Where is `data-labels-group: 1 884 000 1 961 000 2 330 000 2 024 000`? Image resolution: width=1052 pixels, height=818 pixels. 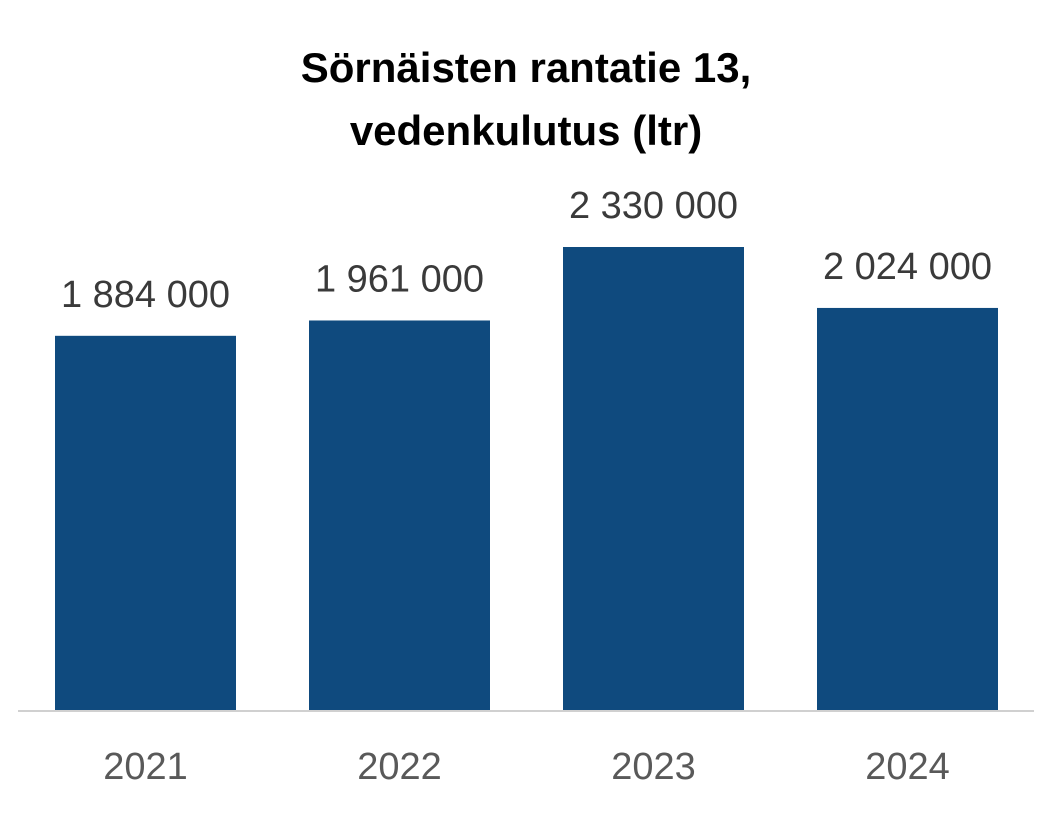
data-labels-group: 1 884 000 1 961 000 2 330 000 2 024 000 is located at coordinates (526, 250).